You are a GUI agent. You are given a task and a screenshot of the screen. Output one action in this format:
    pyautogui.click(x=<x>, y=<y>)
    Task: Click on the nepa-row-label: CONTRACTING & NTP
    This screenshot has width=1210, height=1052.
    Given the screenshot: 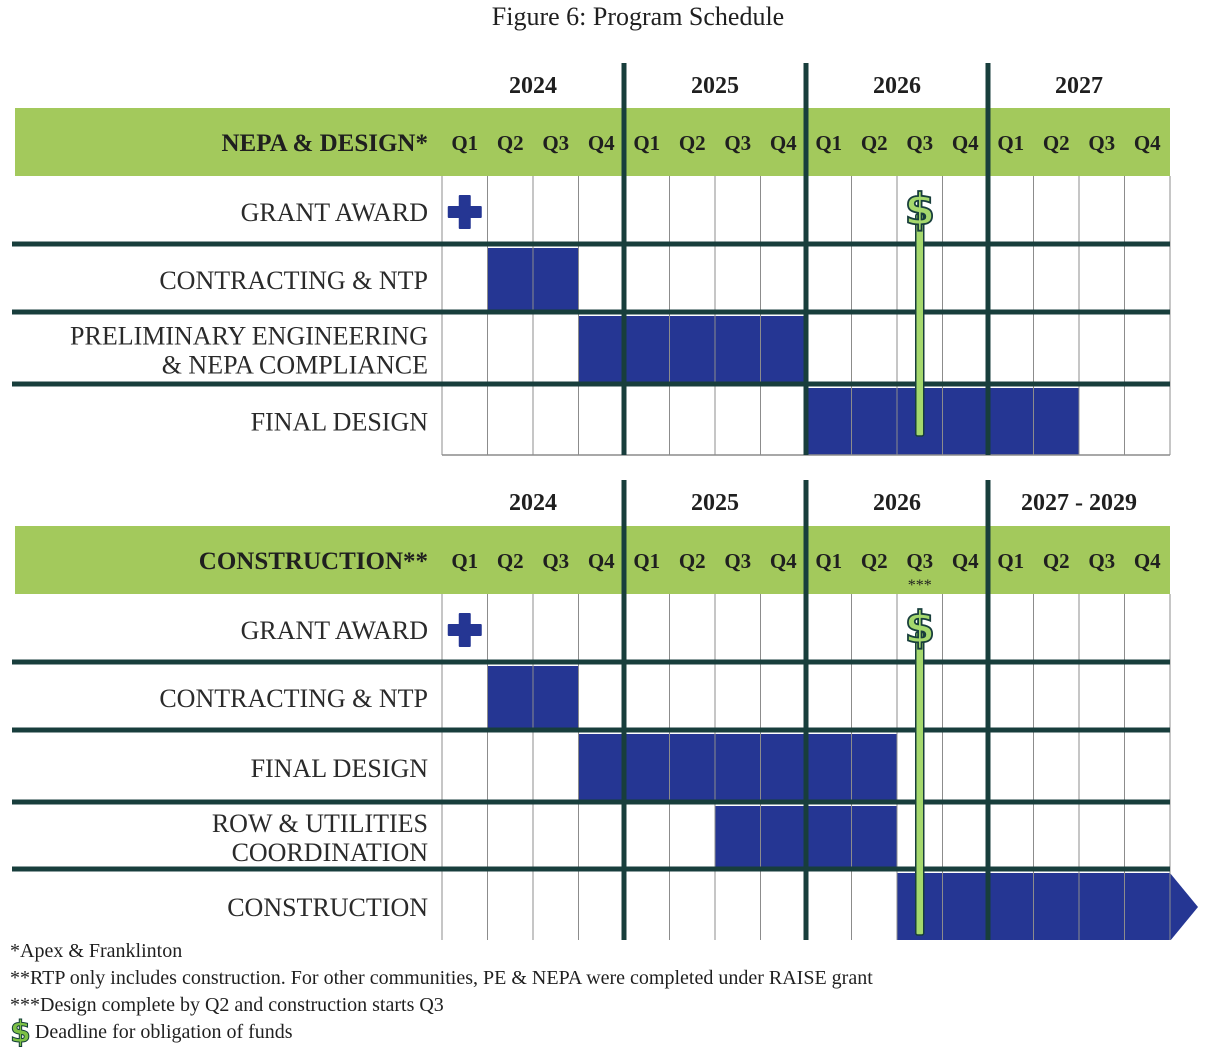 What is the action you would take?
    pyautogui.click(x=293, y=280)
    